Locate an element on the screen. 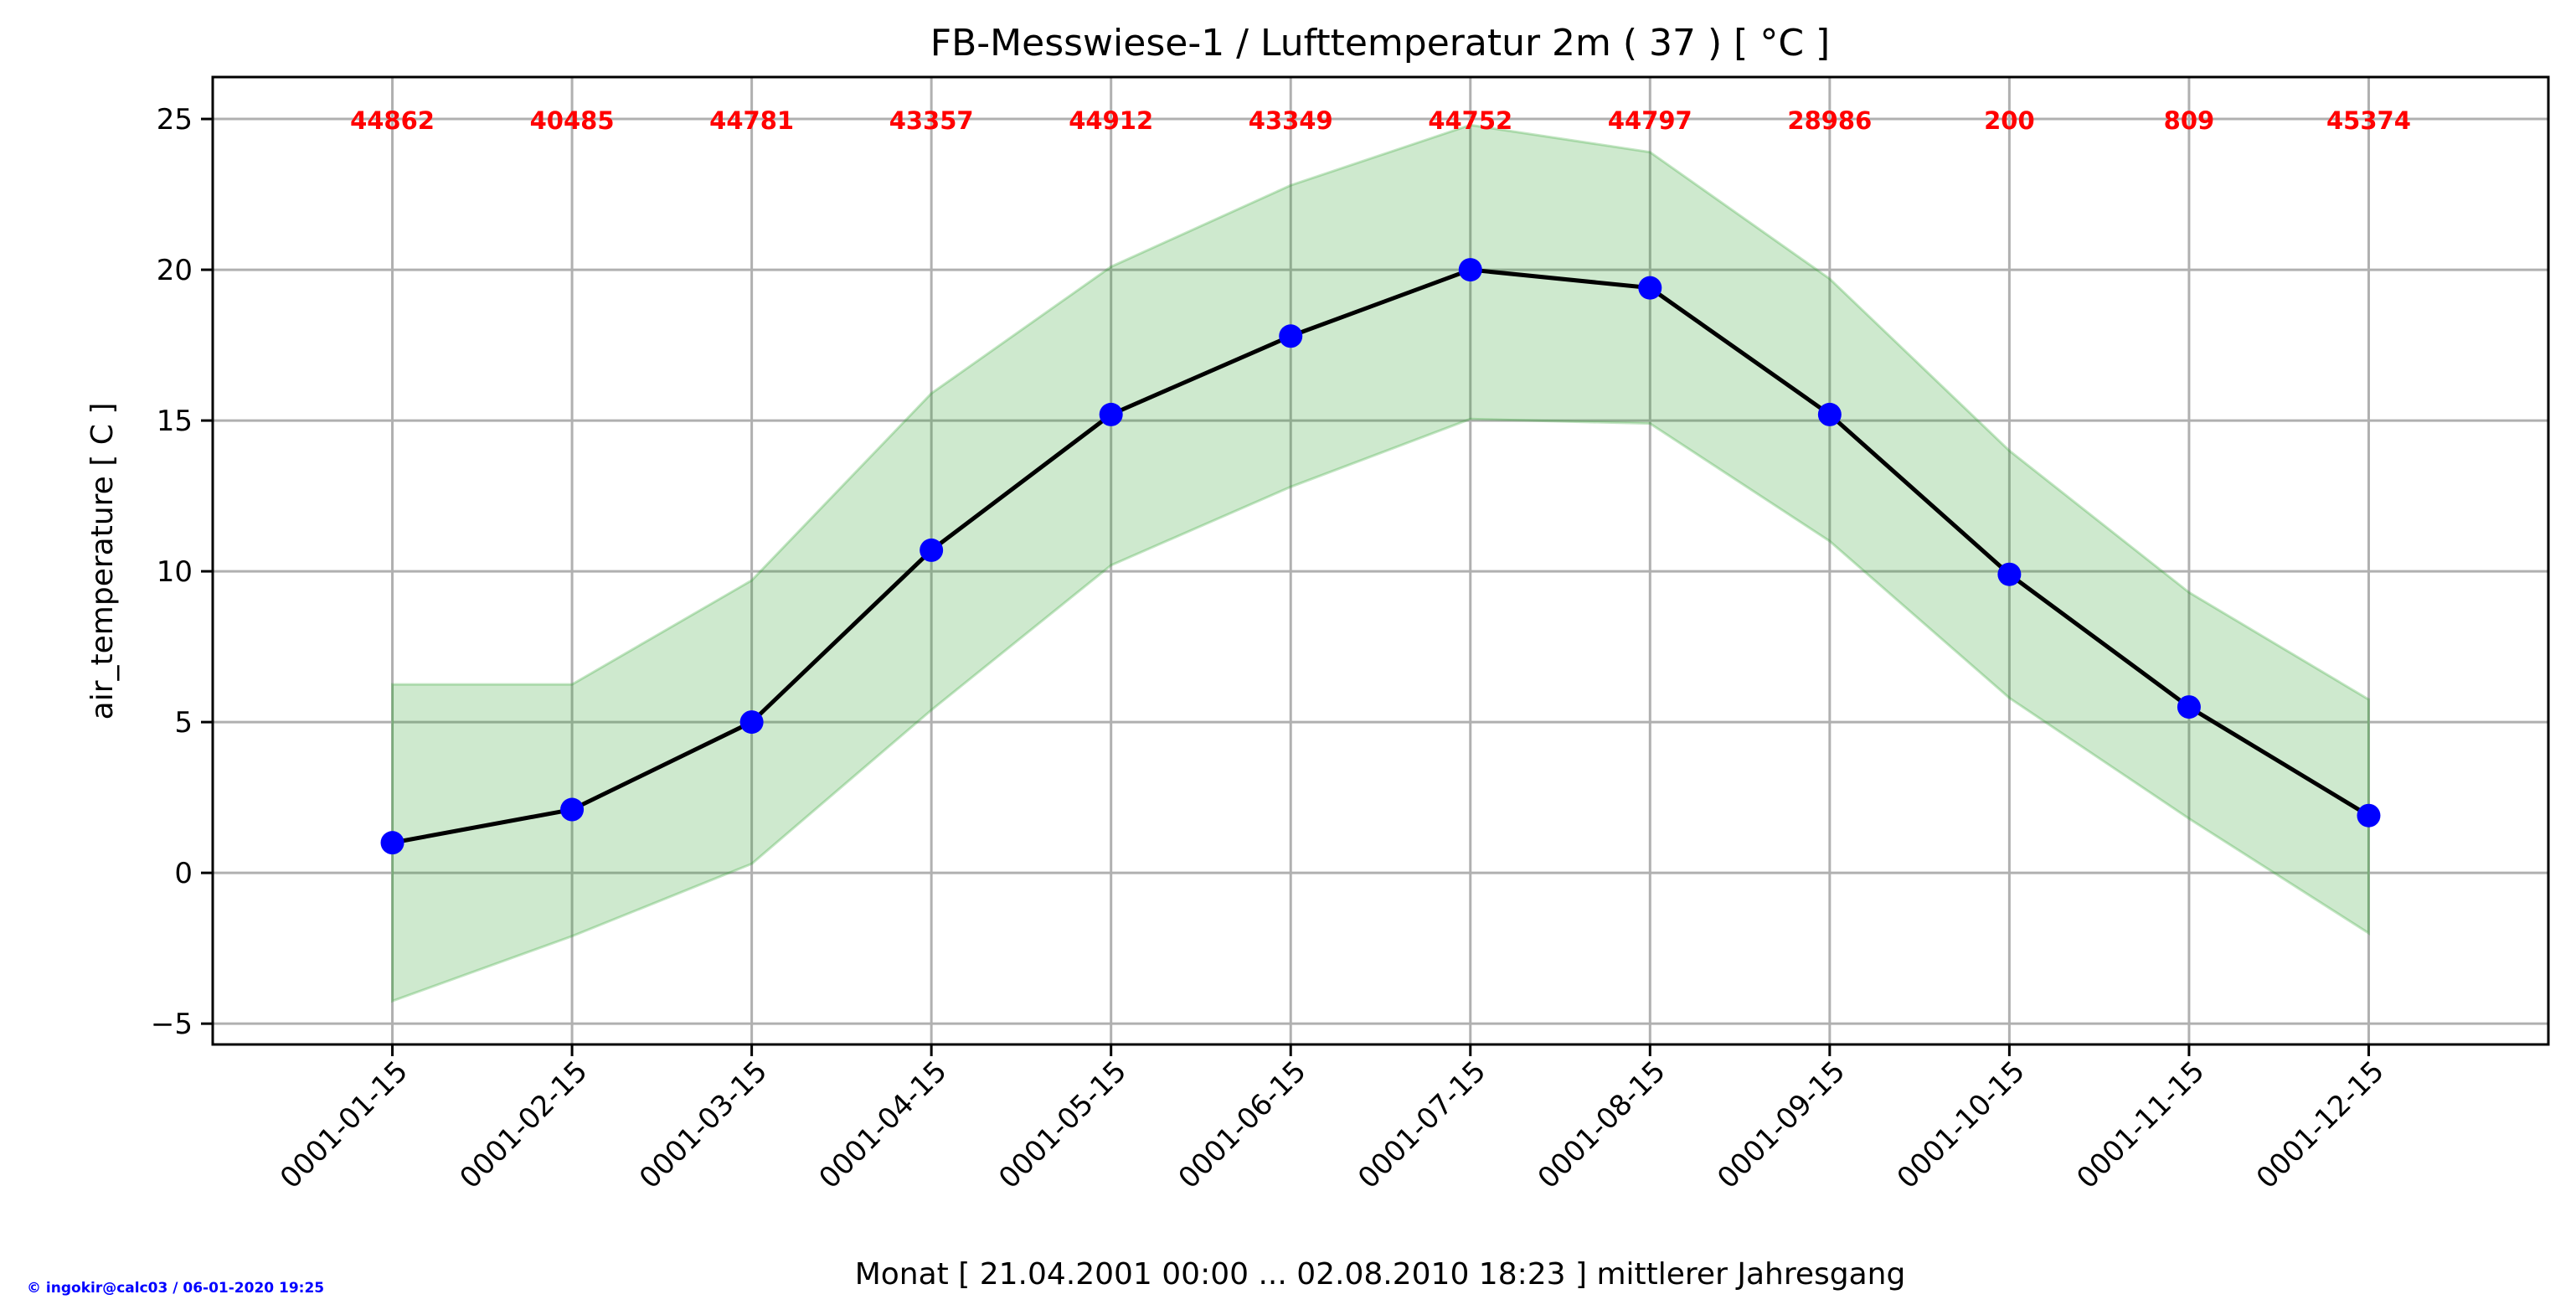 Image resolution: width=2576 pixels, height=1315 pixels. y-tick-label: 10 is located at coordinates (175, 572).